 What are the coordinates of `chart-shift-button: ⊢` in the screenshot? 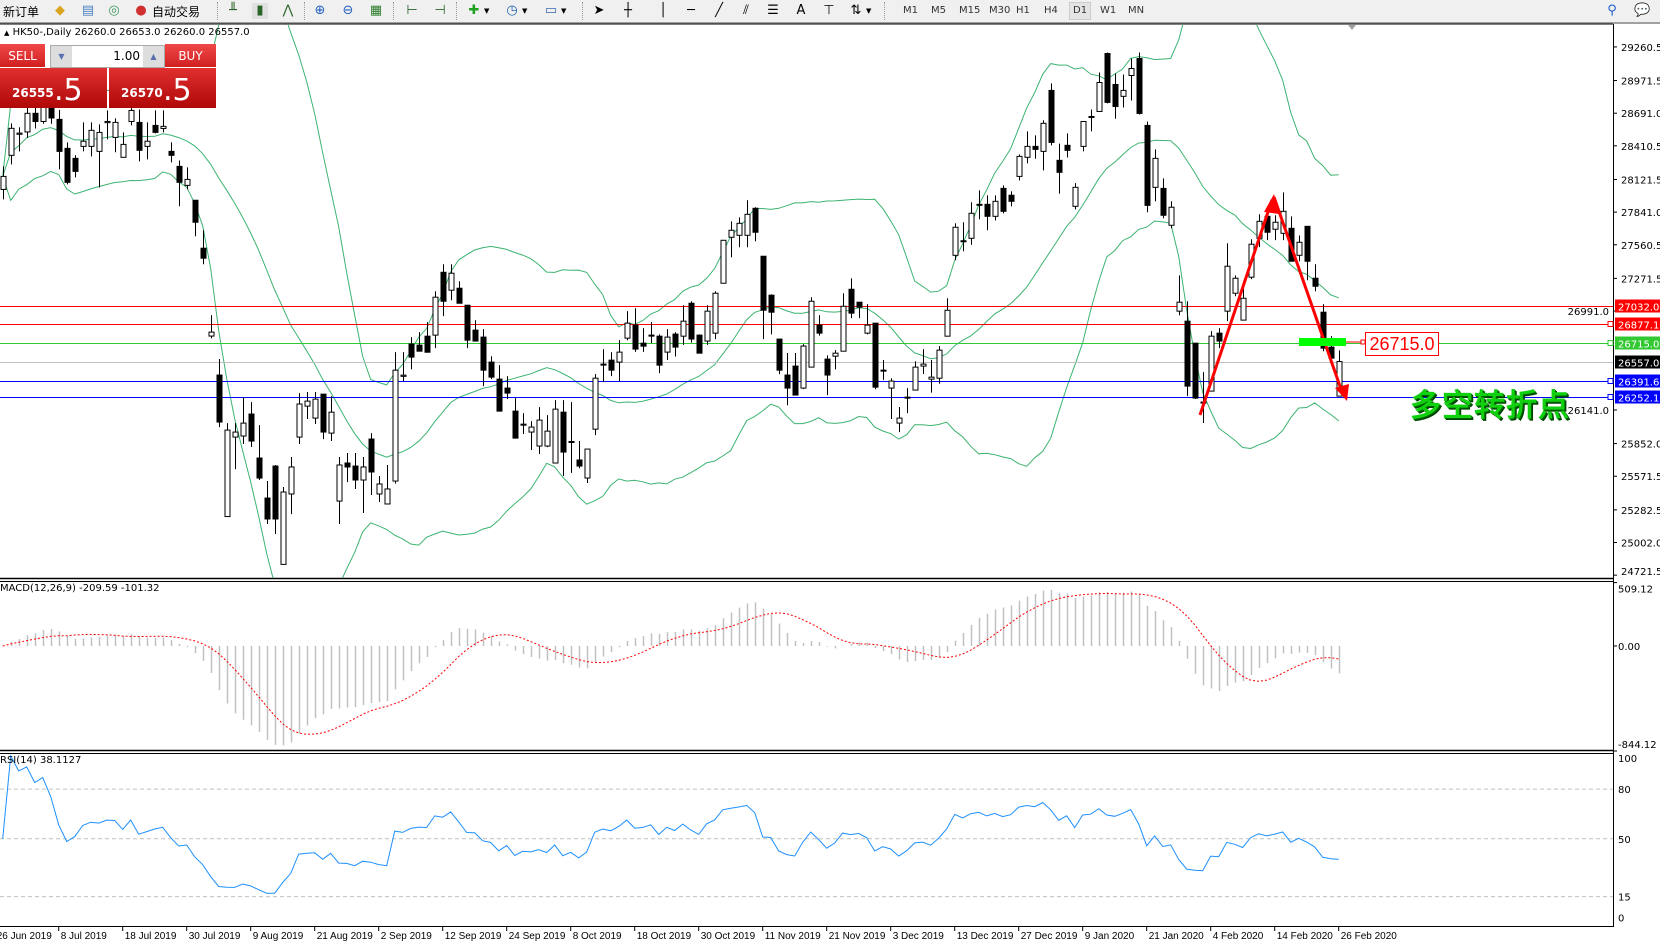 It's located at (412, 11).